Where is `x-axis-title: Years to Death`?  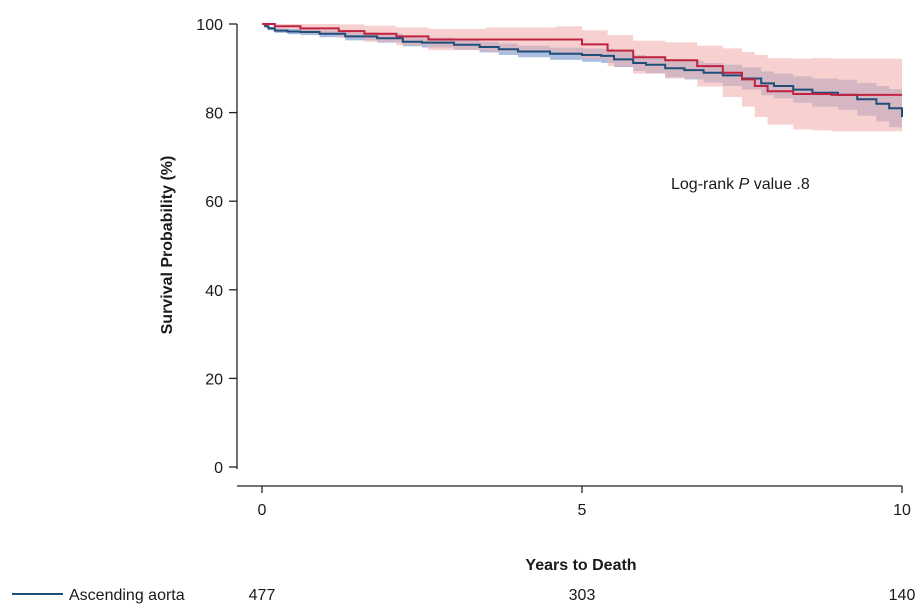
x-axis-title: Years to Death is located at coordinates (580, 565).